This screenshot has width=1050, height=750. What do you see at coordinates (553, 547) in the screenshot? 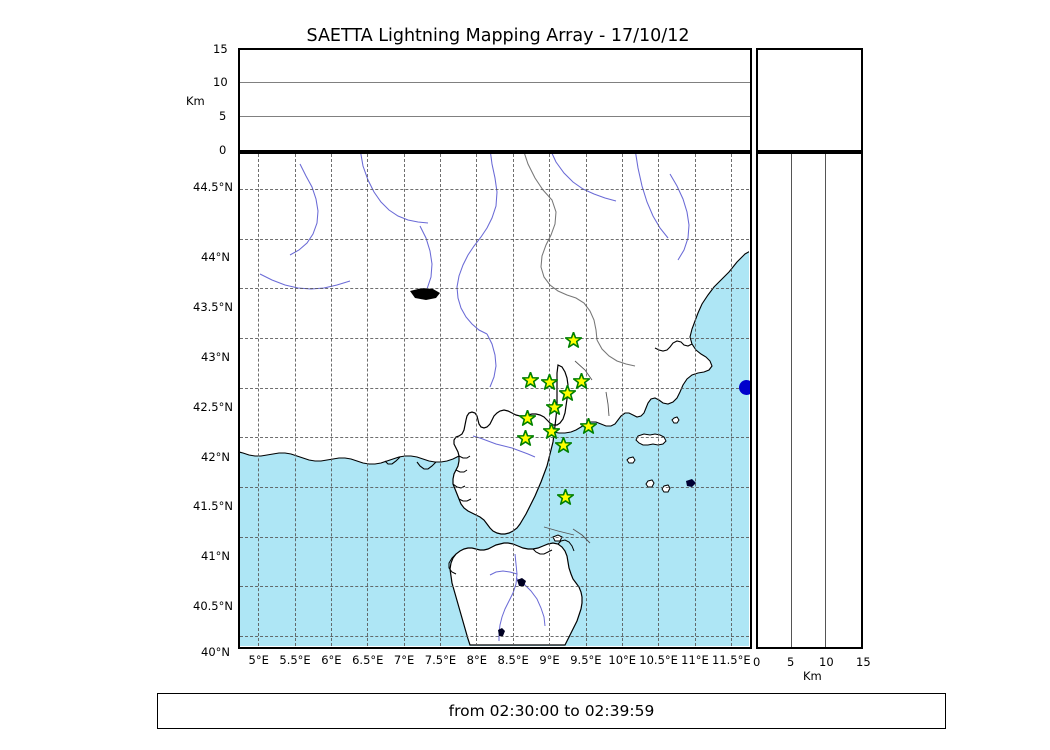
I see `sardinia-north-coast-detail` at bounding box center [553, 547].